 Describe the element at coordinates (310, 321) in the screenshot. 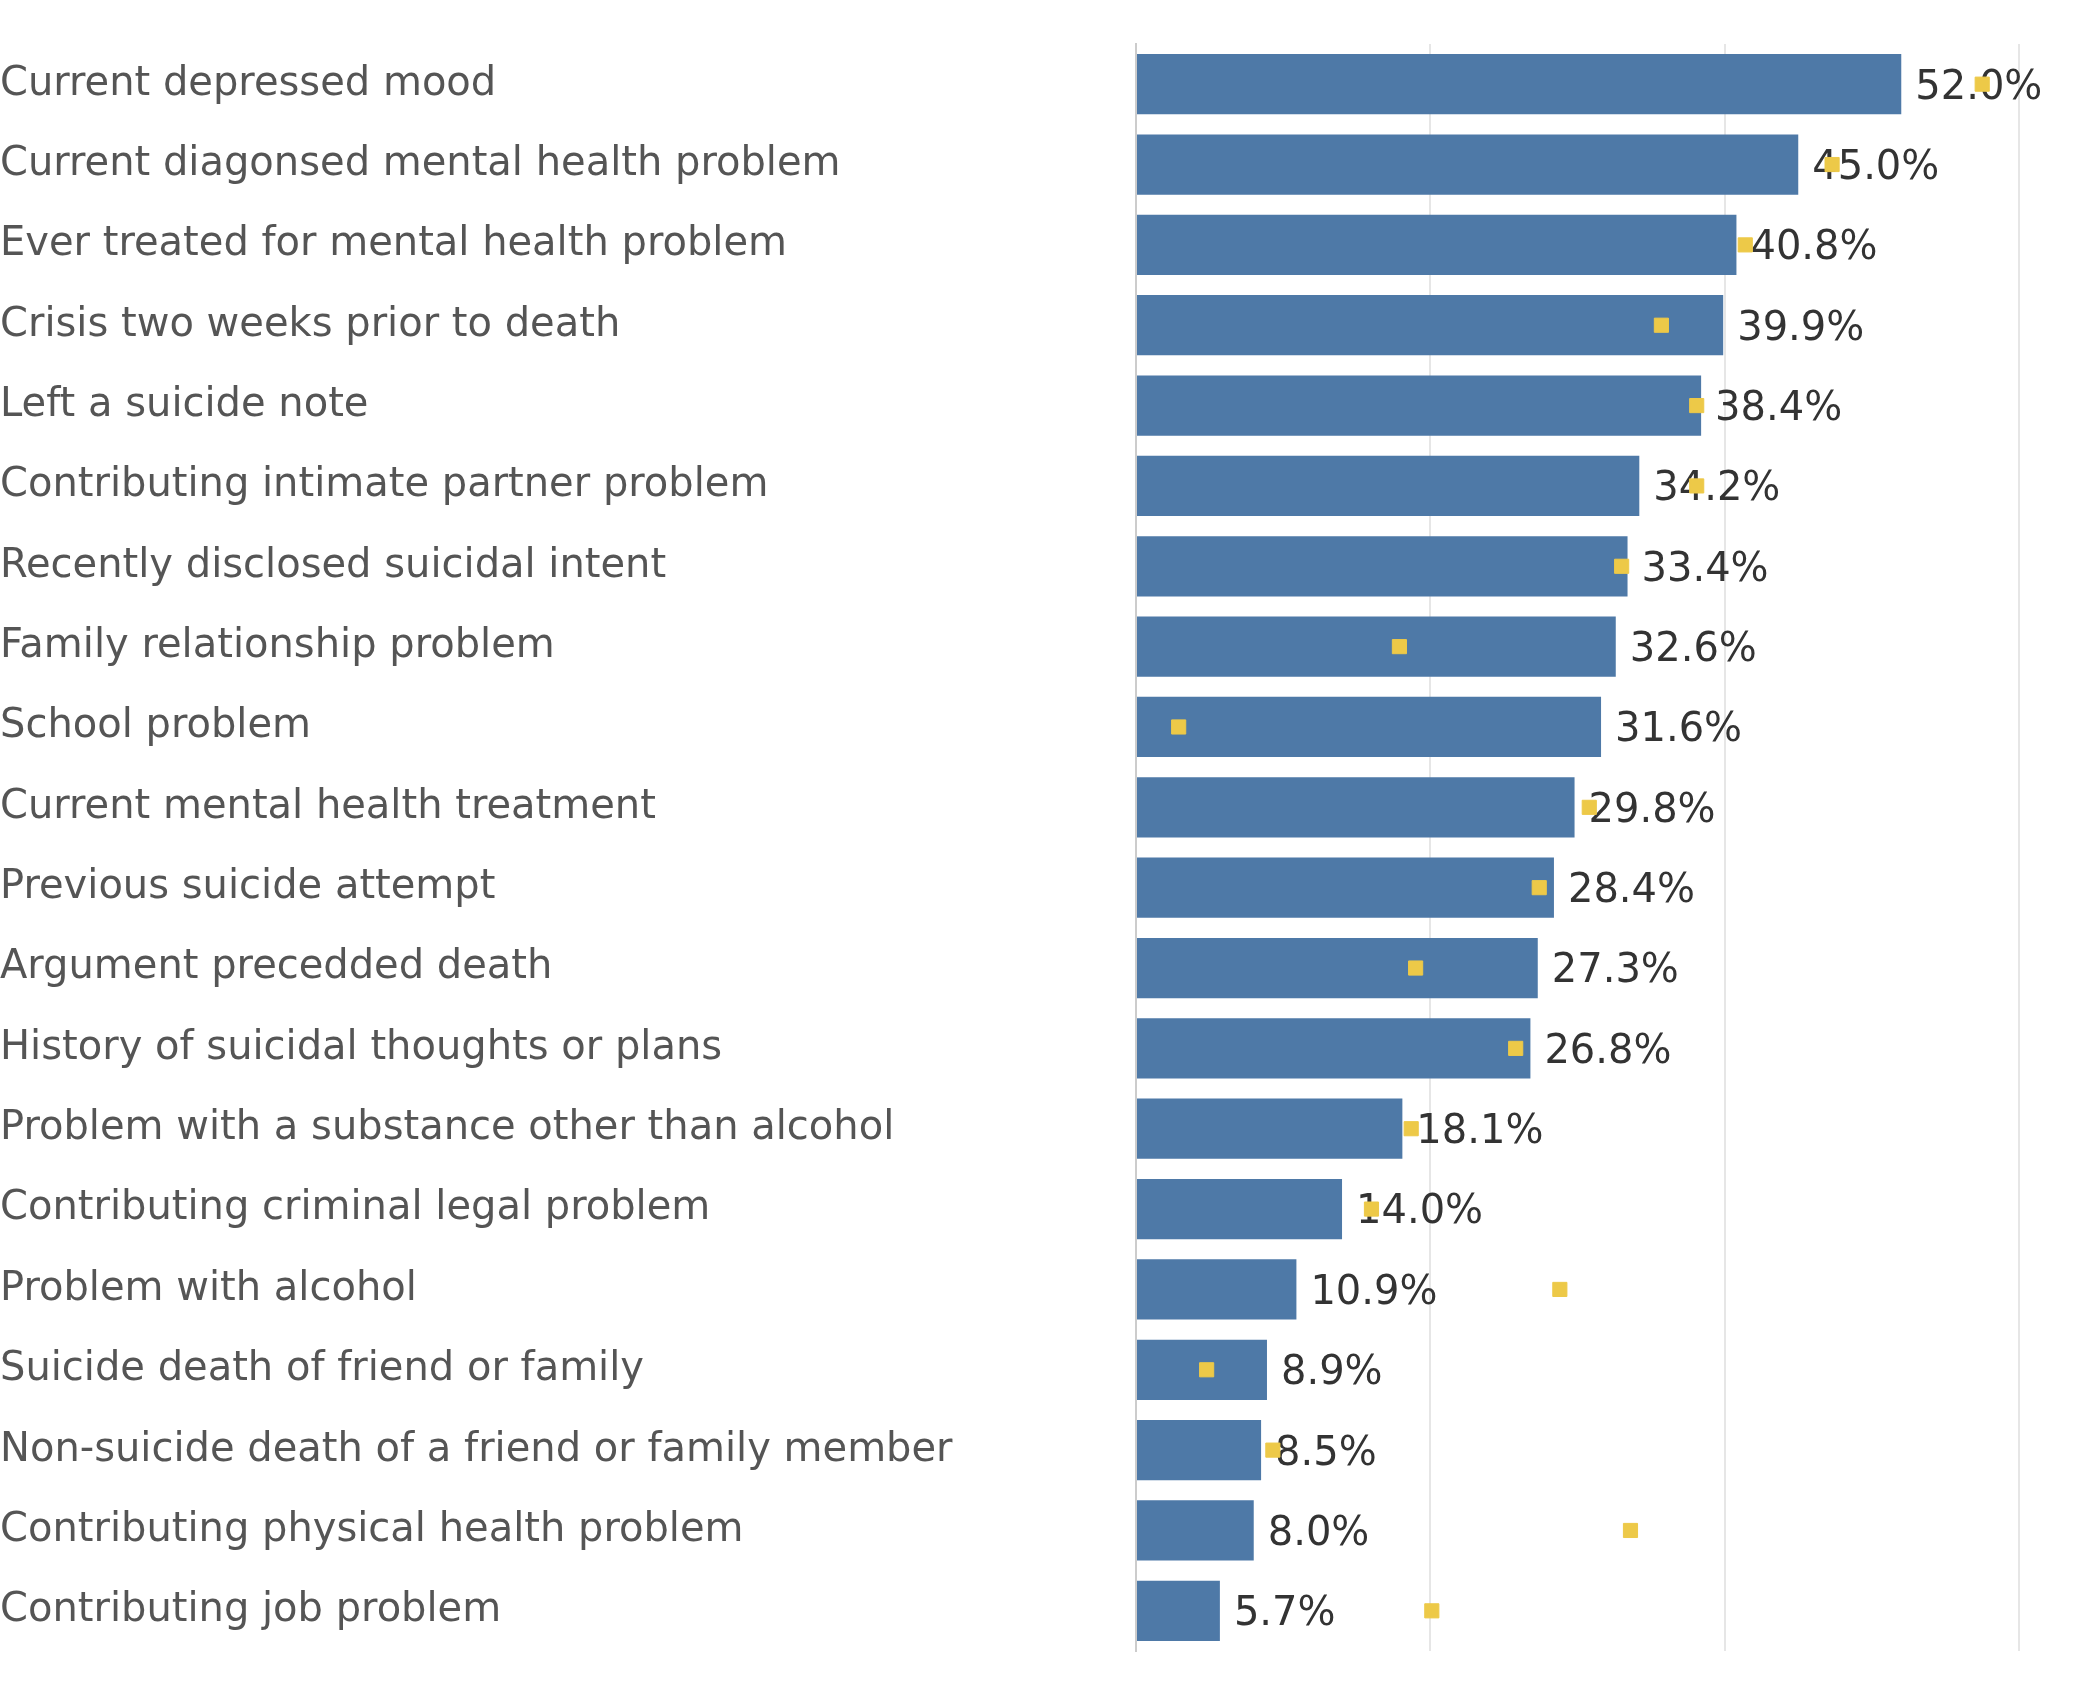

I see `y-tick-label: Crisis two weeks prior to death` at that location.